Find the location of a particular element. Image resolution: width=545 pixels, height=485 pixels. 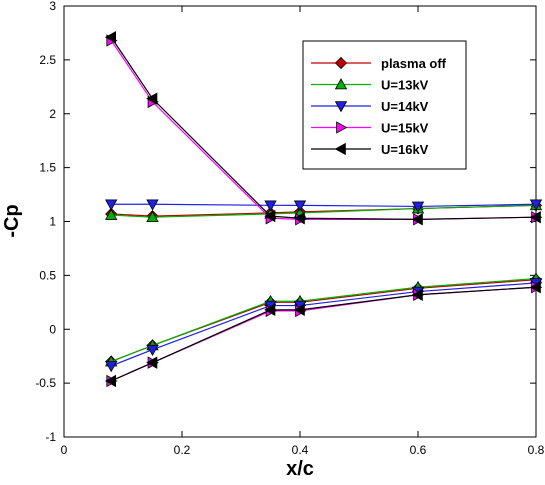

x-tick-label: 0.2 is located at coordinates (182, 450).